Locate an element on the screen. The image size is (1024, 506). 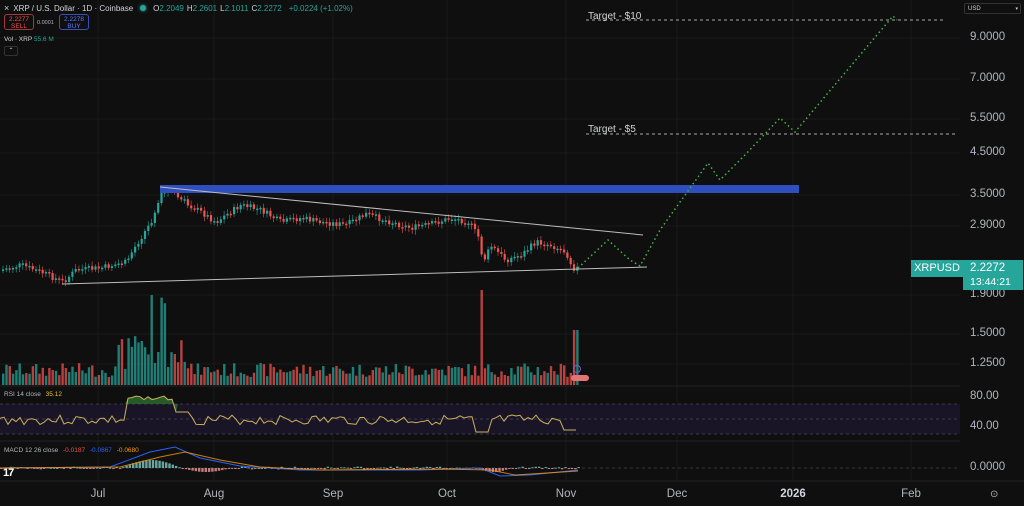
price-tick: 1.9000 is located at coordinates (988, 294).